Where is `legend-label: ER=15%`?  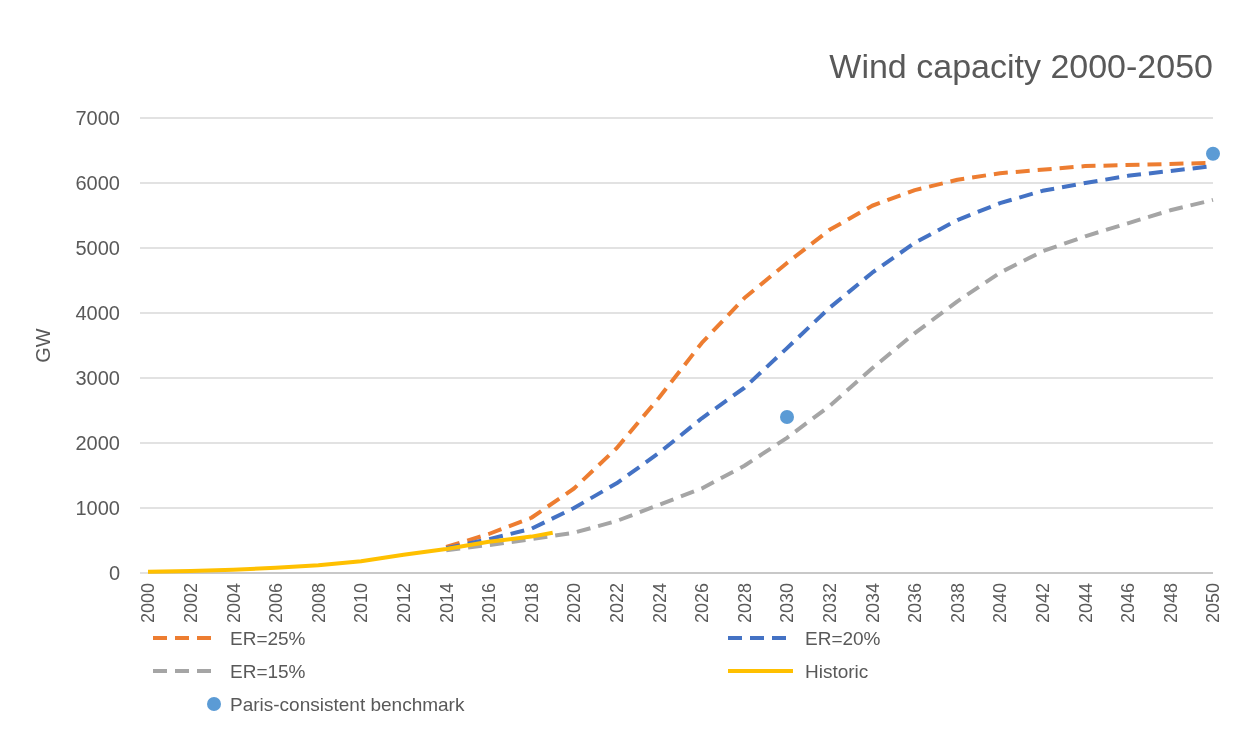
legend-label: ER=15% is located at coordinates (268, 671).